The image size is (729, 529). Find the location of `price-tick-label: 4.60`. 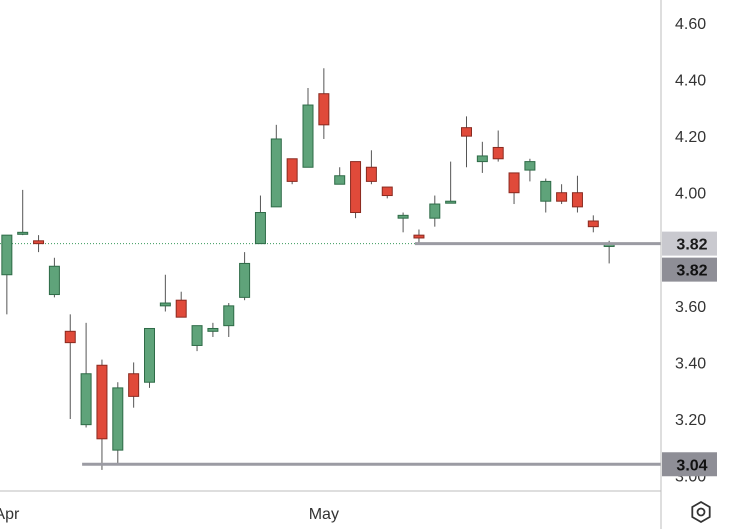

price-tick-label: 4.60 is located at coordinates (690, 24).